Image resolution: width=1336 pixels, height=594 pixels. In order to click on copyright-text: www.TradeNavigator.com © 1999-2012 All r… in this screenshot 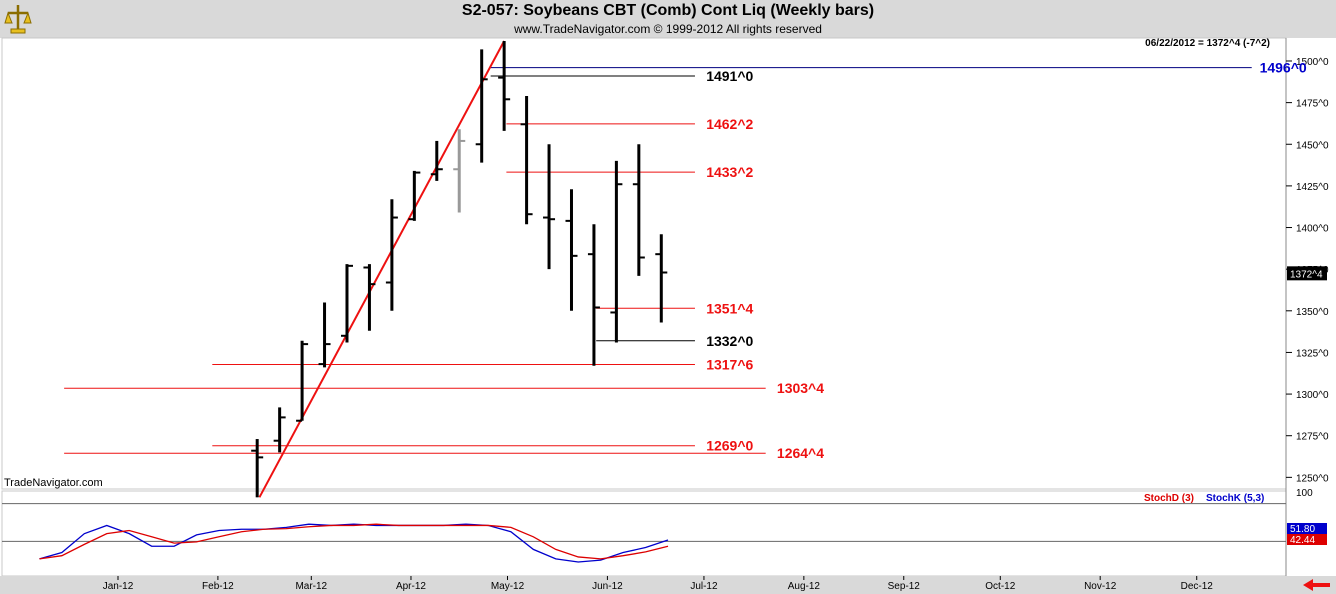, I will do `click(668, 29)`.